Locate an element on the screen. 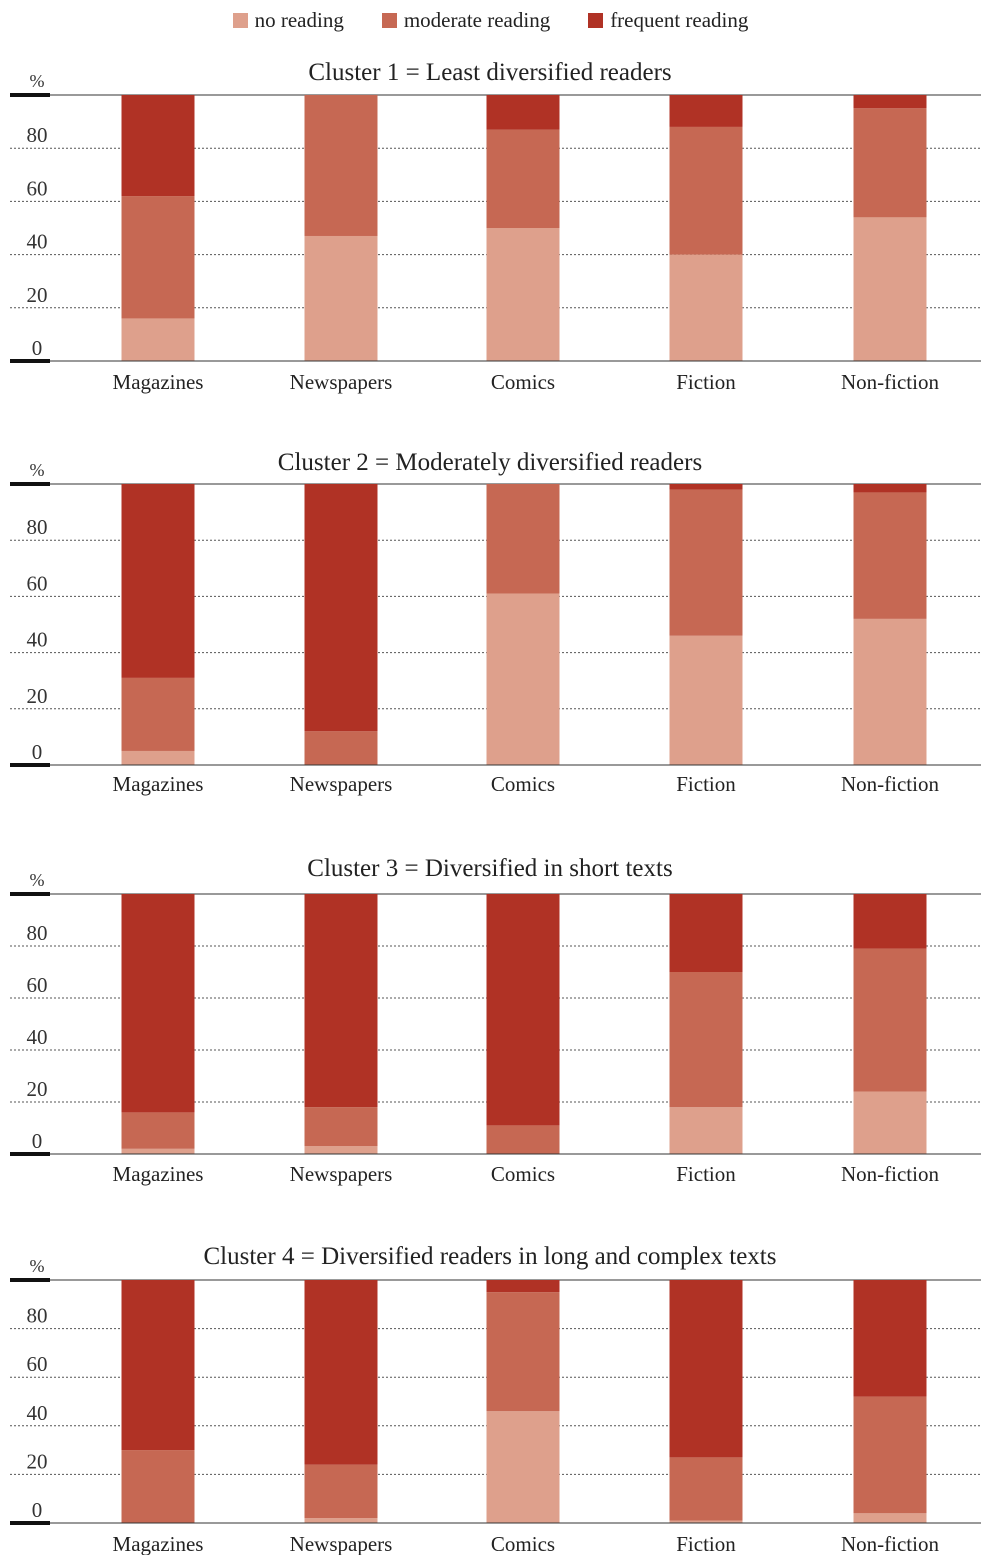 This screenshot has width=981, height=1555. y-axis-unit-label-1: % is located at coordinates (37, 81).